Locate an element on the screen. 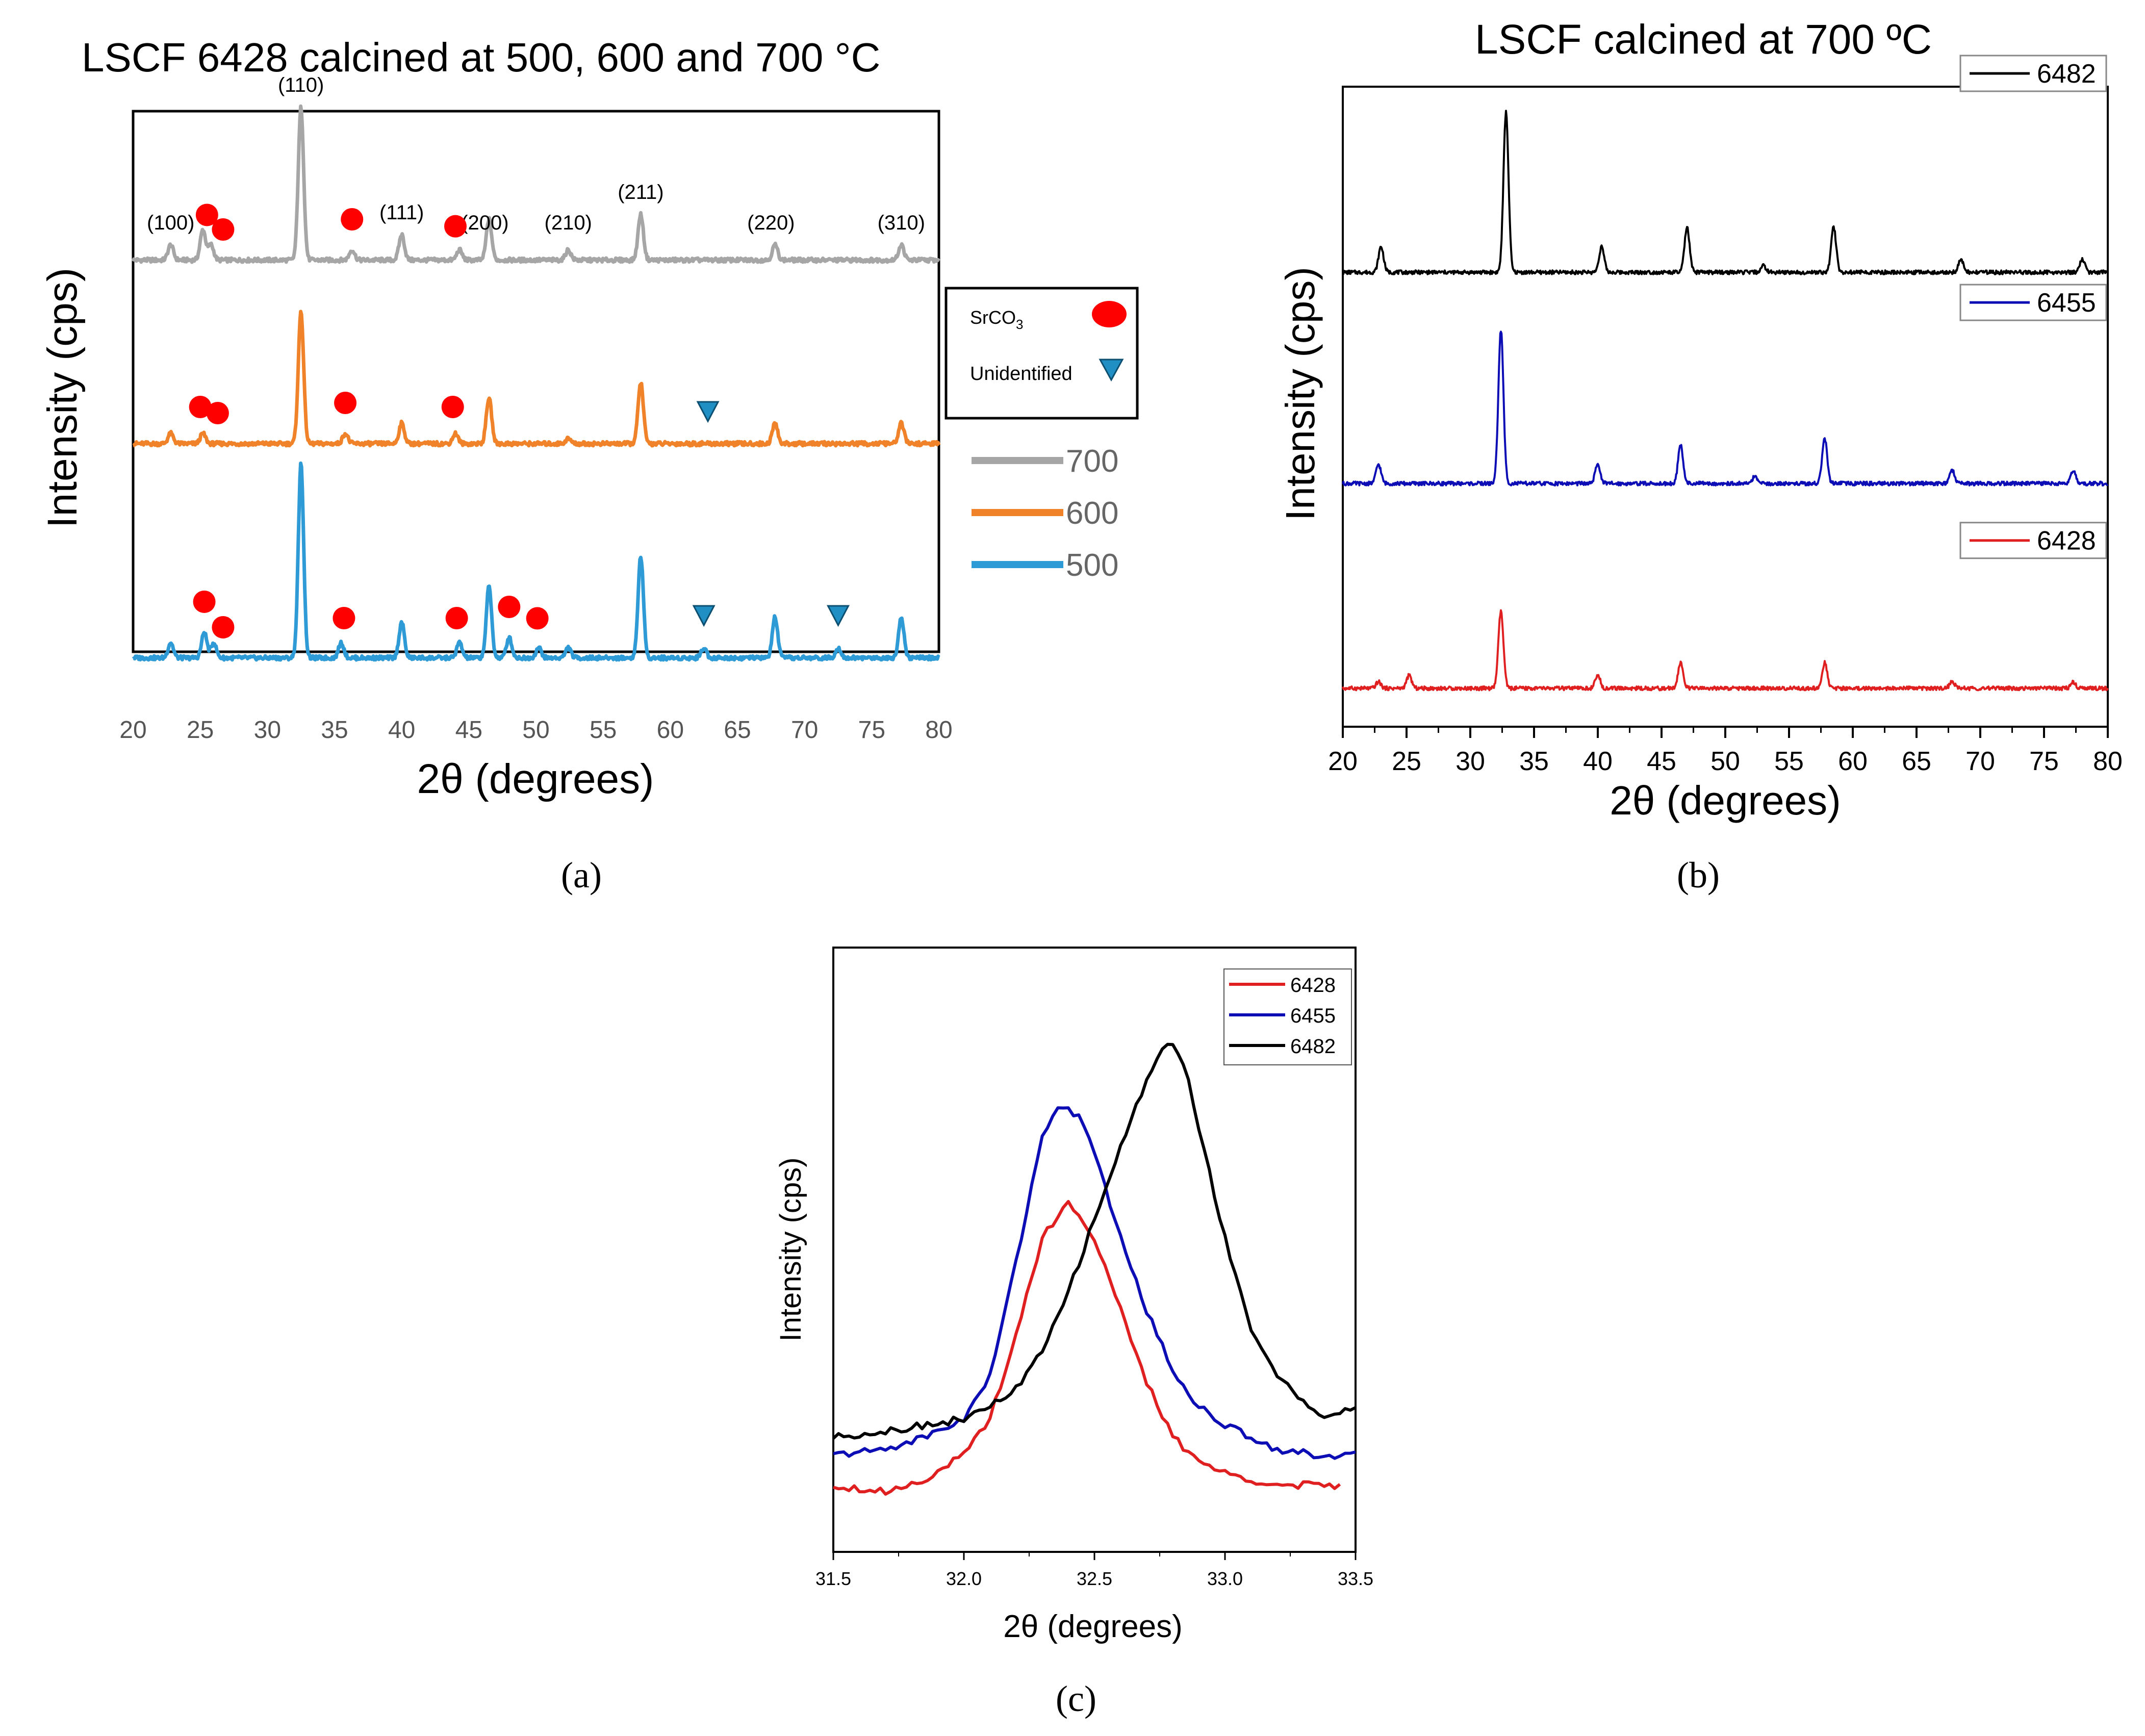 The image size is (2145, 1736). hkl-label: (211) is located at coordinates (640, 192).